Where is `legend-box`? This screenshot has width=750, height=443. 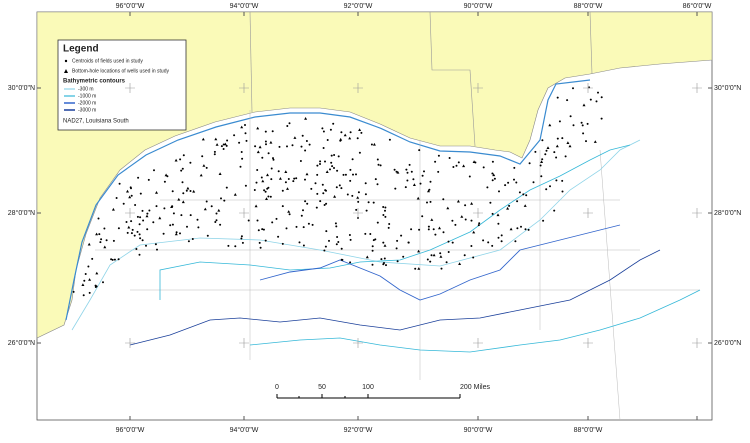
legend-box is located at coordinates (122, 85).